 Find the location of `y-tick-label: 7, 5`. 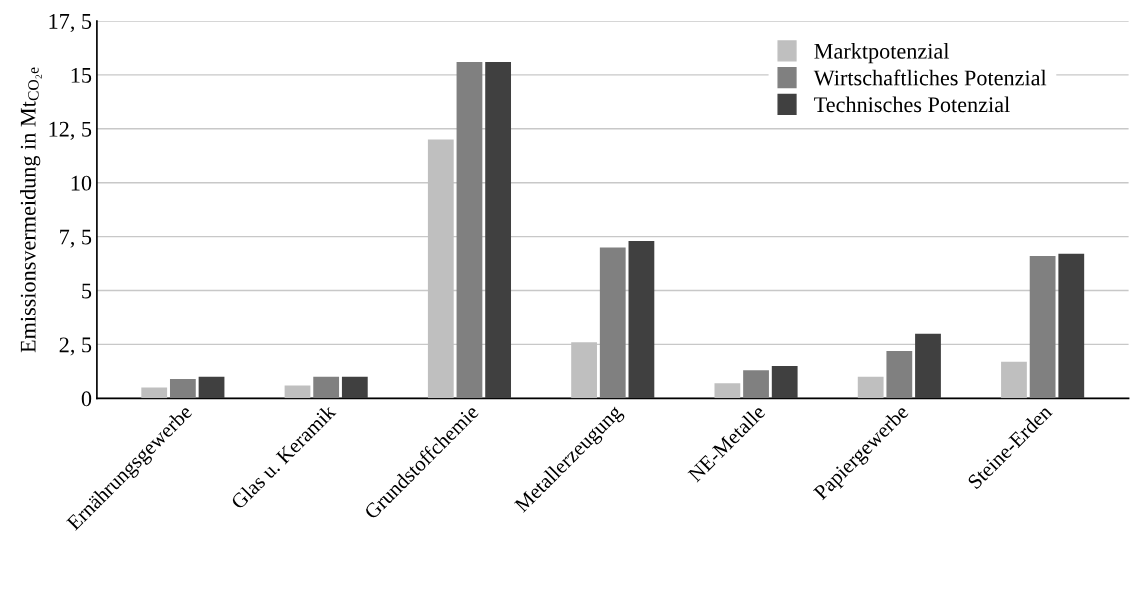

y-tick-label: 7, 5 is located at coordinates (76, 238).